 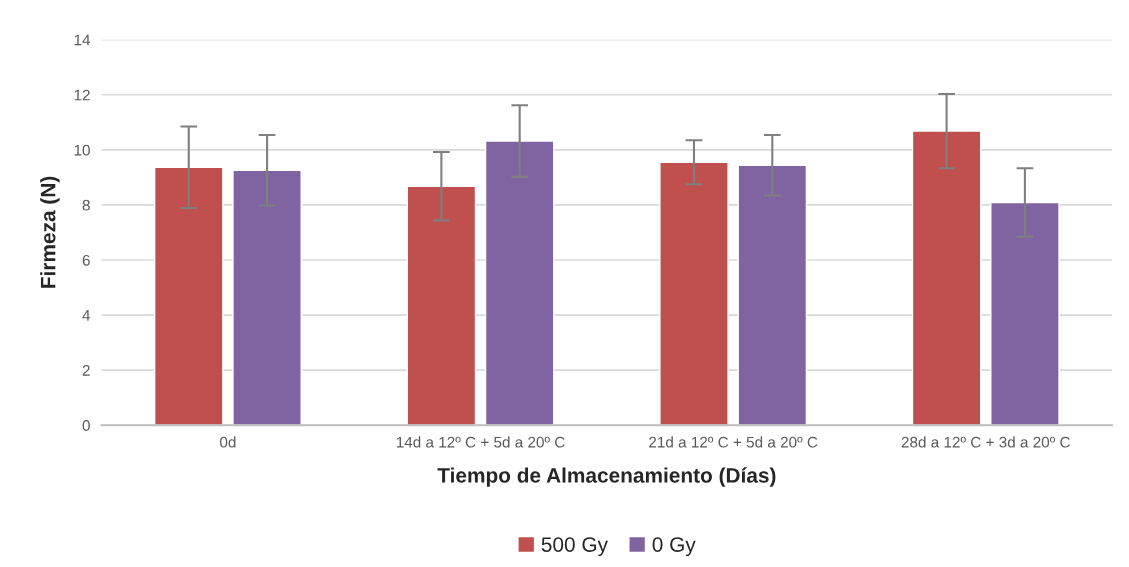 What do you see at coordinates (50, 232) in the screenshot?
I see `y-axis-title: Firmeza (N)` at bounding box center [50, 232].